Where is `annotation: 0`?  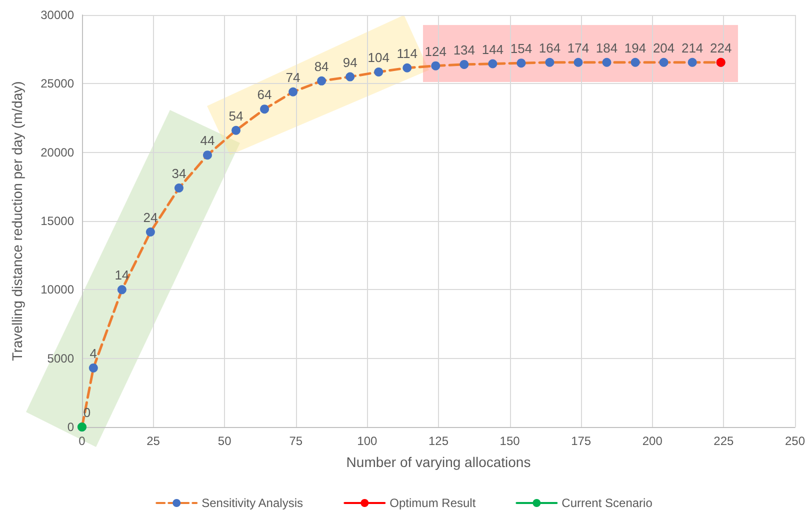 annotation: 0 is located at coordinates (87, 412).